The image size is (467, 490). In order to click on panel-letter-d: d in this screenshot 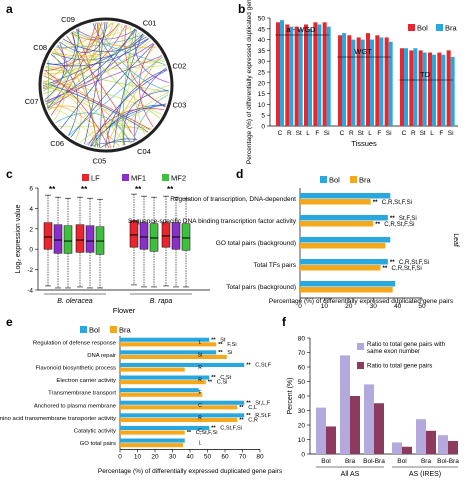, I will do `click(239, 174)`.